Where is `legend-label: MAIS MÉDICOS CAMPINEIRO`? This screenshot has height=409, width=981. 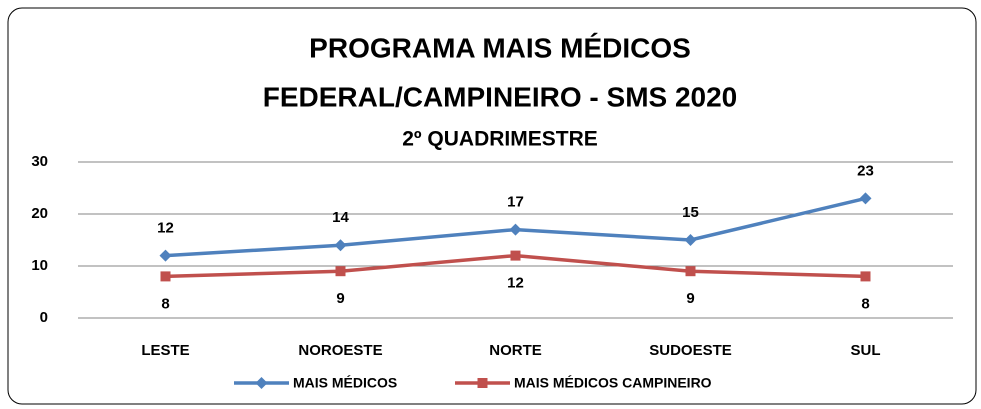 legend-label: MAIS MÉDICOS CAMPINEIRO is located at coordinates (613, 383).